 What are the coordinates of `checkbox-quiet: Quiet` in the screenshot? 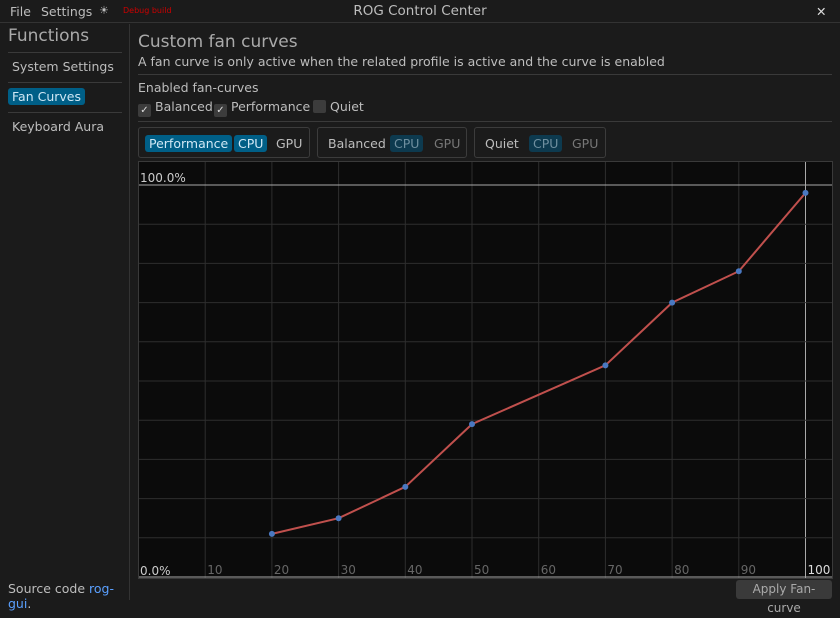 It's located at (338, 106).